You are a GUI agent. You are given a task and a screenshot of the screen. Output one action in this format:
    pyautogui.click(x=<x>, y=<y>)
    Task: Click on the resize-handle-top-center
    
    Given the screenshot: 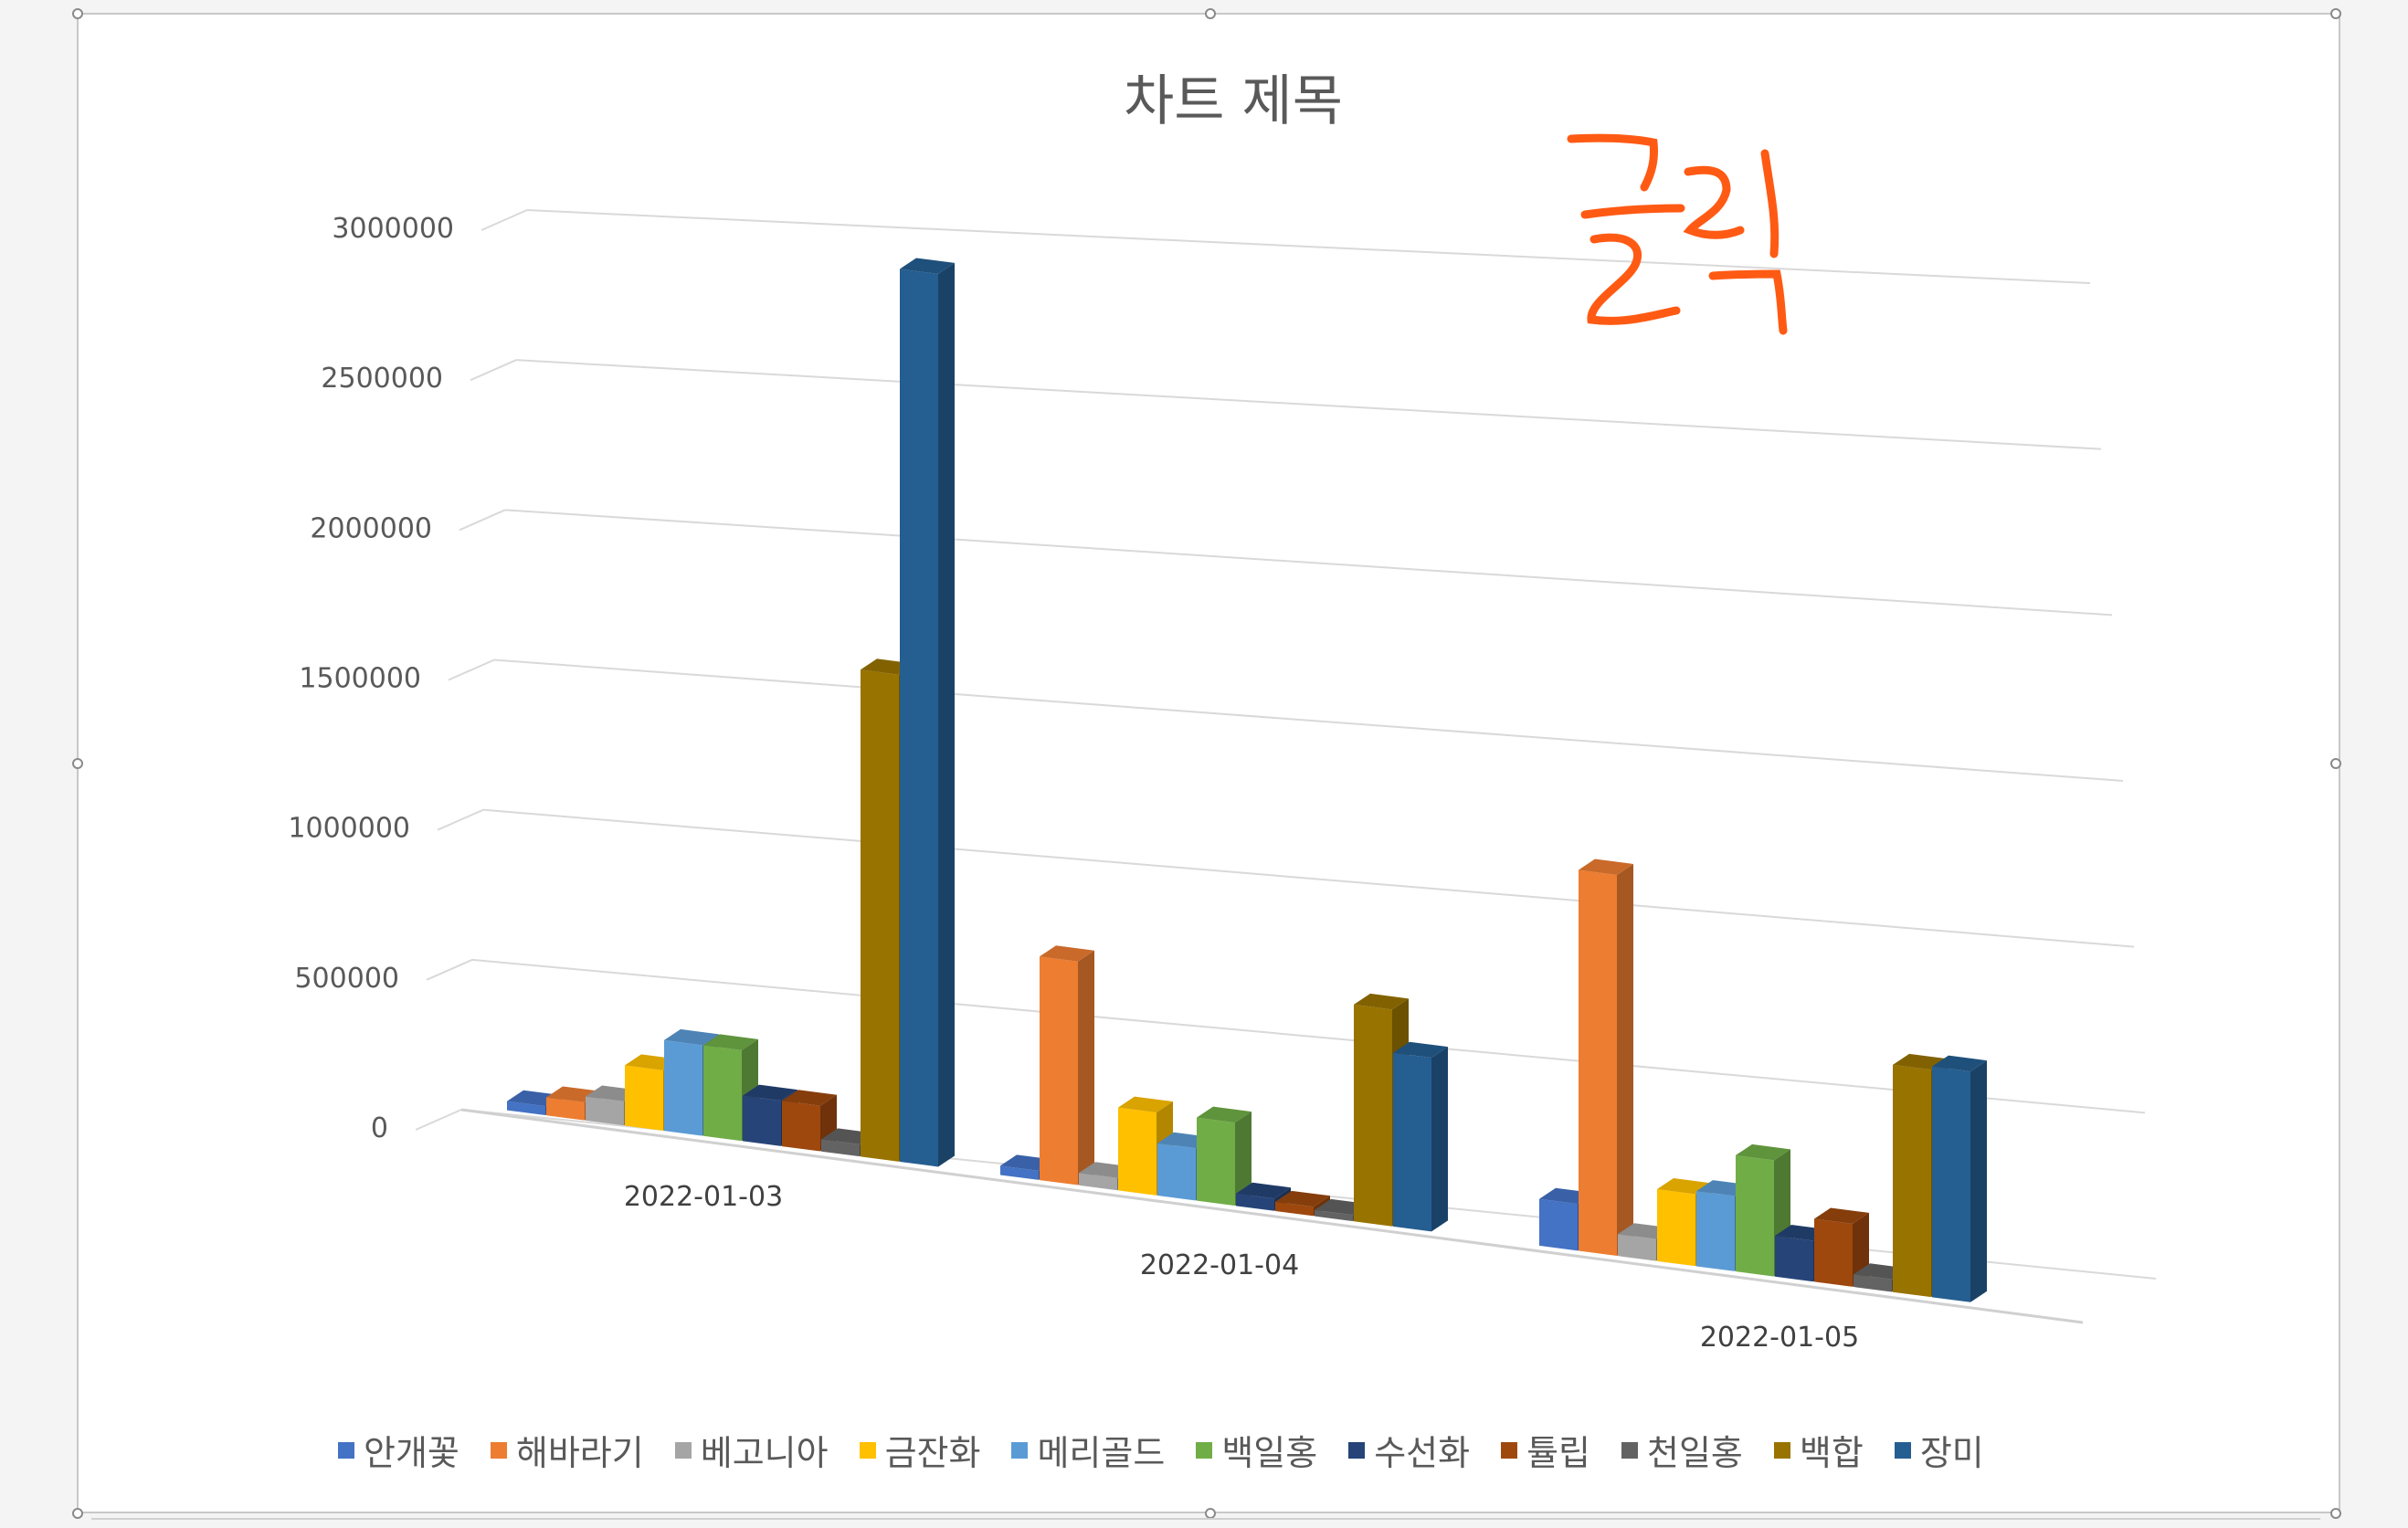 What is the action you would take?
    pyautogui.click(x=1210, y=13)
    